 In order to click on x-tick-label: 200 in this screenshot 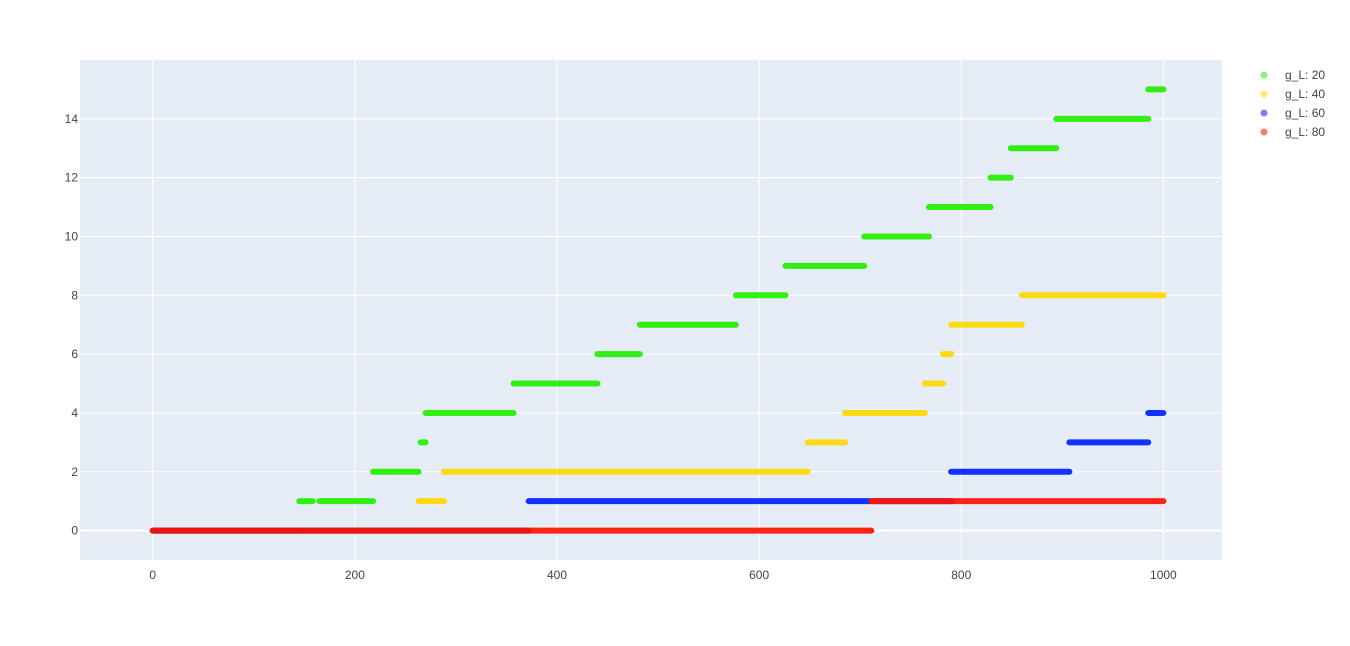, I will do `click(355, 575)`.